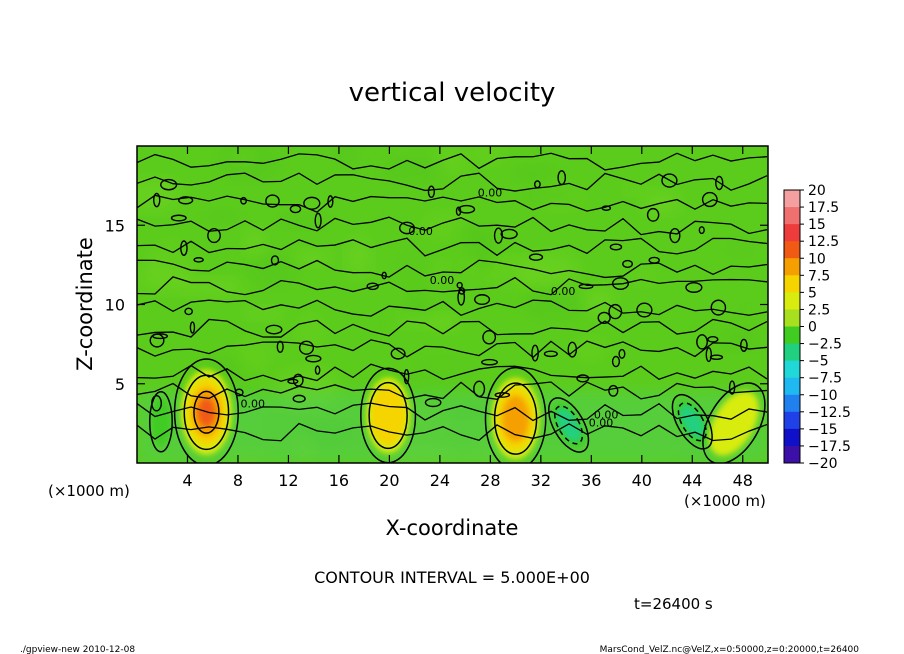  Describe the element at coordinates (238, 480) in the screenshot. I see `x-tick-label: 8` at that location.